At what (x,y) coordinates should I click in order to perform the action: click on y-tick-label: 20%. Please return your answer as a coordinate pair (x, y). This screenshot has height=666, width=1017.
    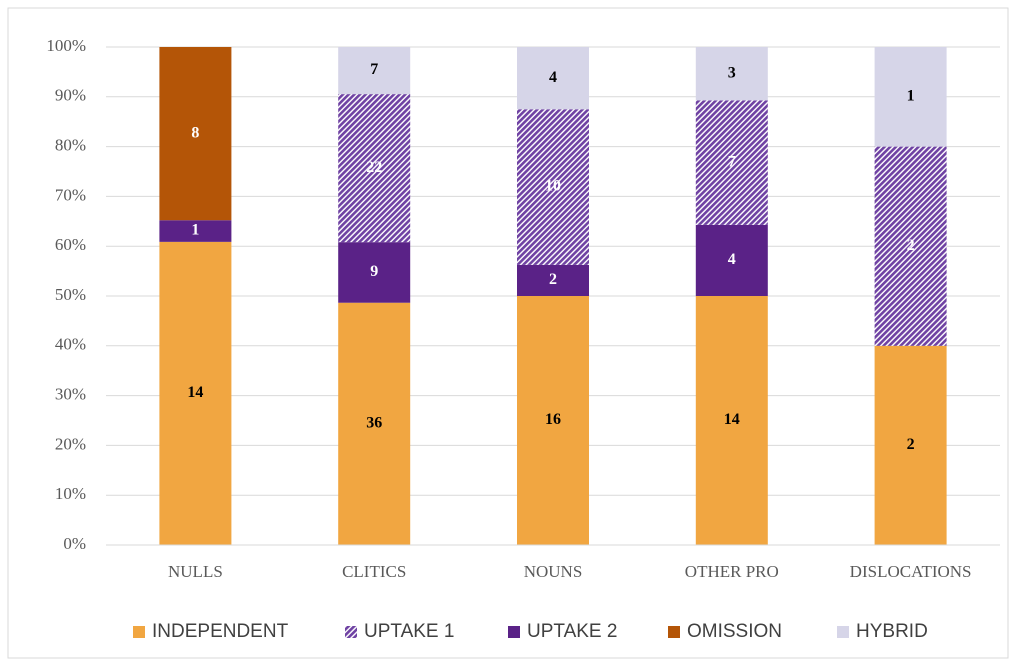
    Looking at the image, I should click on (70, 443).